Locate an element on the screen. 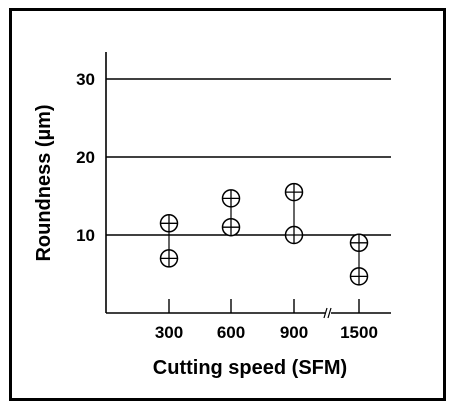 This screenshot has height=402, width=455. x-tick-label-900: 900 is located at coordinates (294, 332).